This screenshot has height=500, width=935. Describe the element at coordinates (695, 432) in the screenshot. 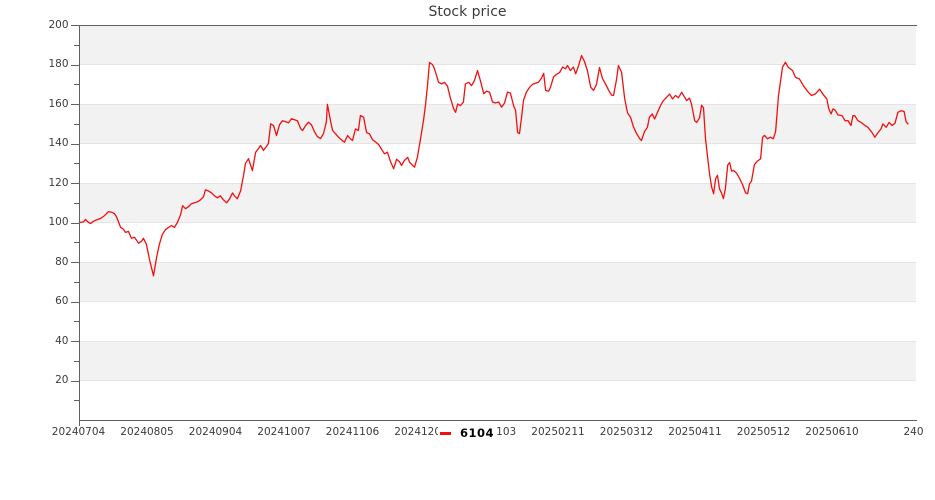

I see `x-tick-label: 20250411` at that location.